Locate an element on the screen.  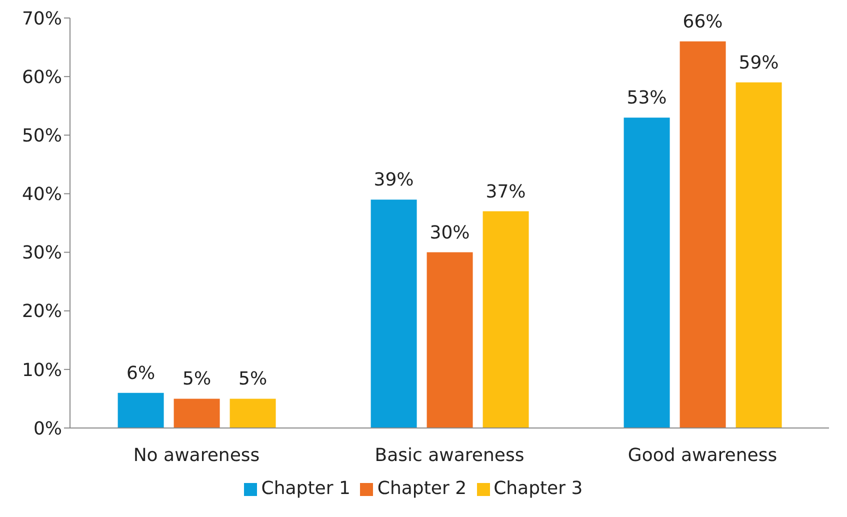
data-label: 53% is located at coordinates (646, 98).